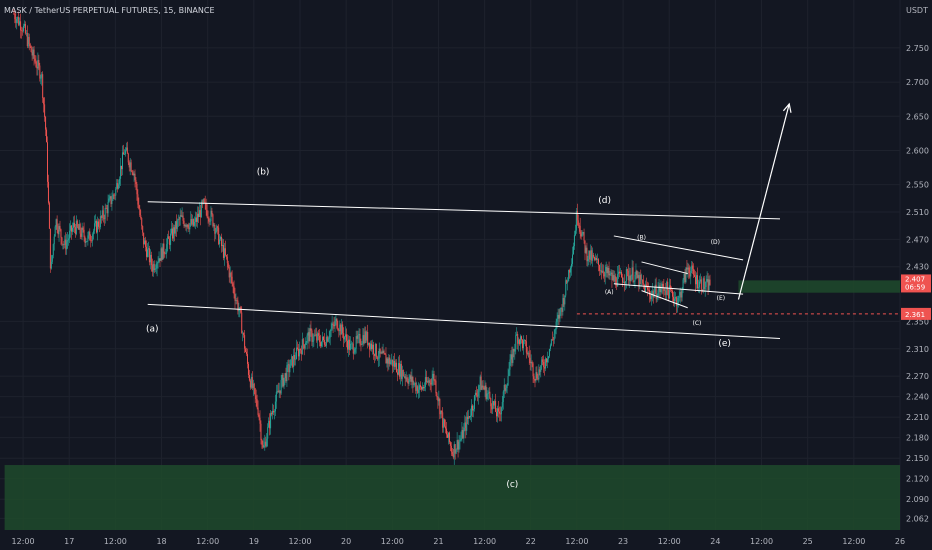 Image resolution: width=932 pixels, height=550 pixels. What do you see at coordinates (464, 210) in the screenshot?
I see `triangle-upper` at bounding box center [464, 210].